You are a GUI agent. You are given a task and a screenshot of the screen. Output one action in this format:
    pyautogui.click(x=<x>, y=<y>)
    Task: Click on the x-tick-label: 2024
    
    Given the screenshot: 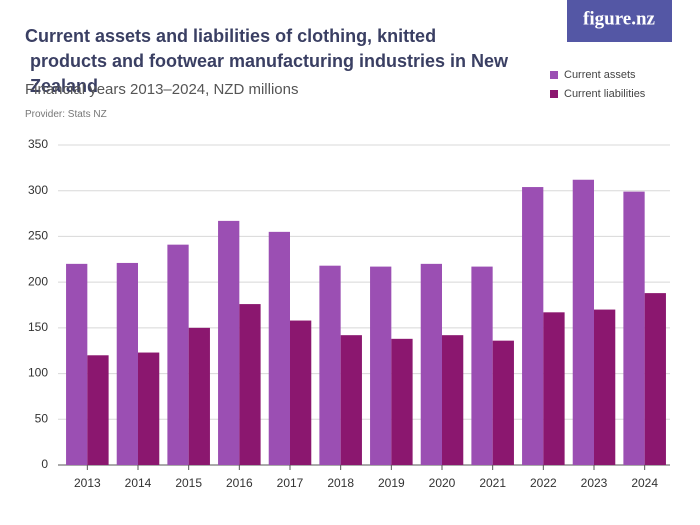 What is the action you would take?
    pyautogui.click(x=644, y=483)
    